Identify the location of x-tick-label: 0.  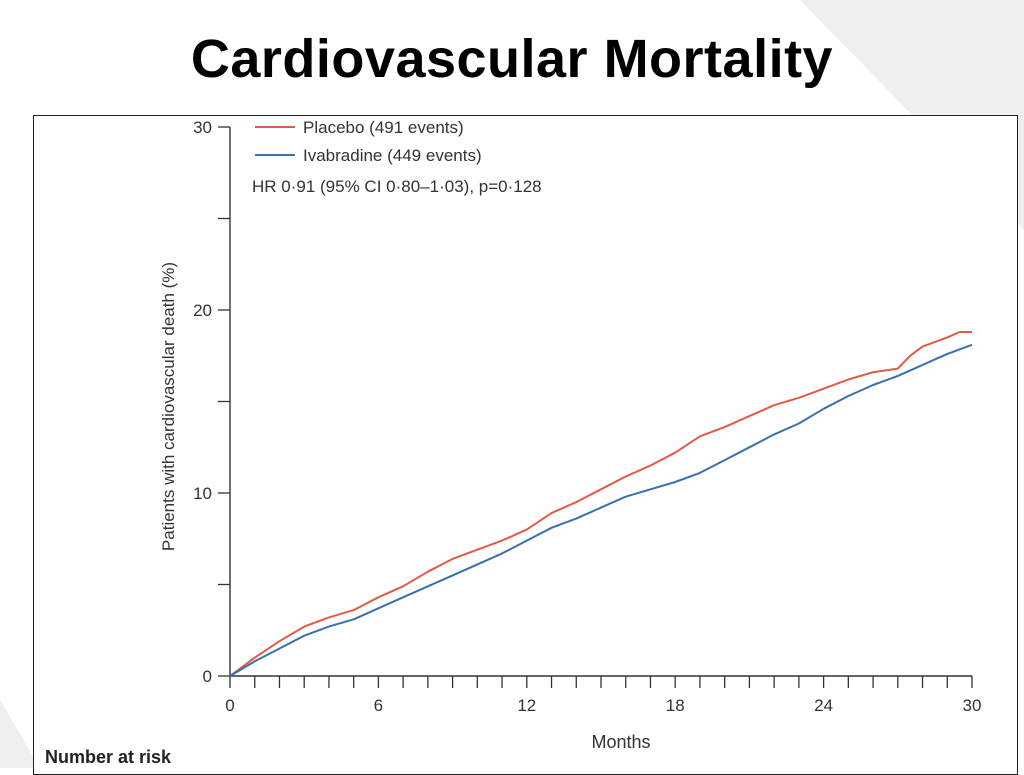
(229, 705).